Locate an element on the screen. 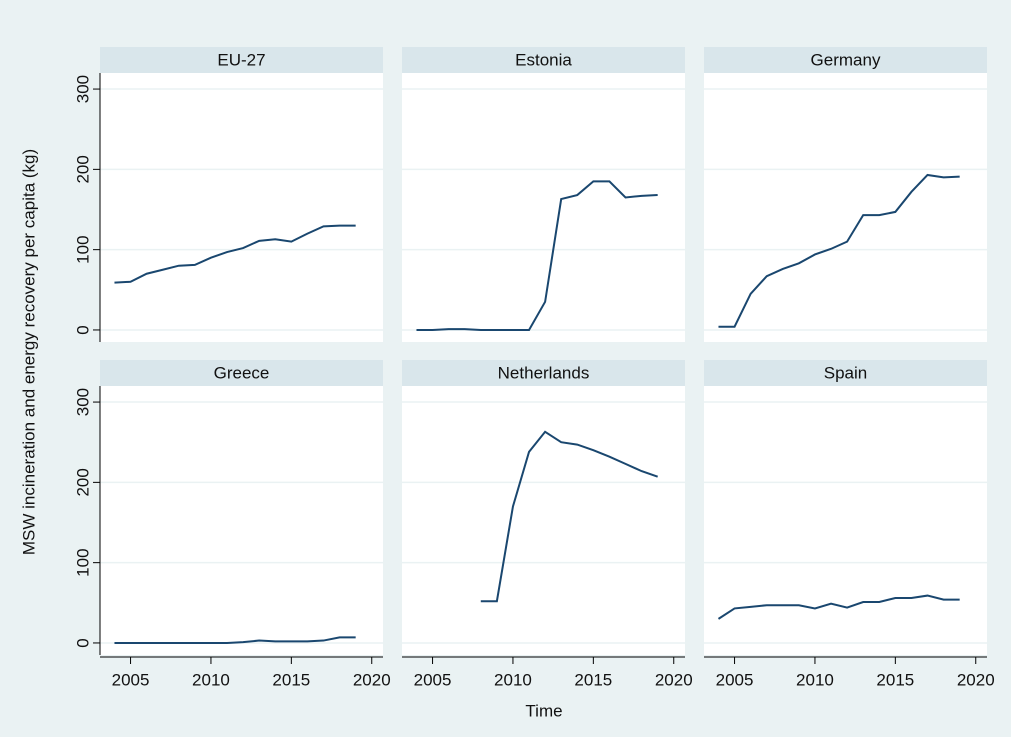 Image resolution: width=1011 pixels, height=737 pixels. panel-title: Greece is located at coordinates (242, 372).